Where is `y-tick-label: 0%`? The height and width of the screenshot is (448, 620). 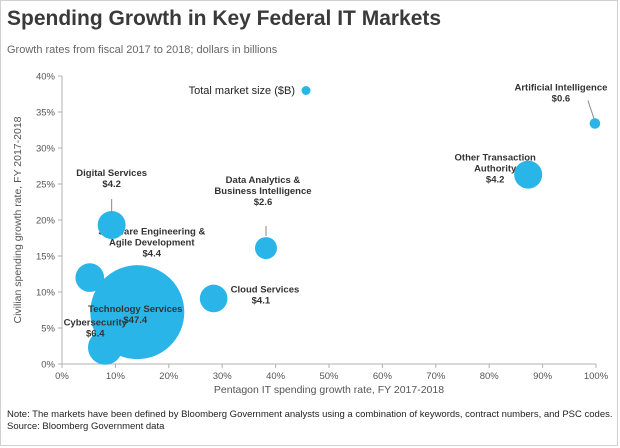
y-tick-label: 0% is located at coordinates (48, 365).